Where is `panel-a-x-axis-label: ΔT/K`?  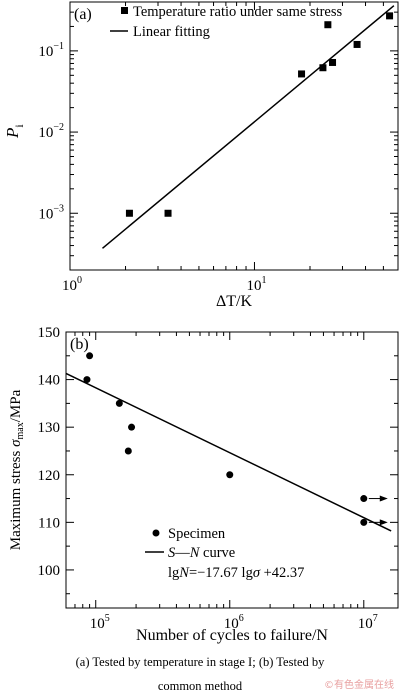 panel-a-x-axis-label: ΔT/K is located at coordinates (234, 301).